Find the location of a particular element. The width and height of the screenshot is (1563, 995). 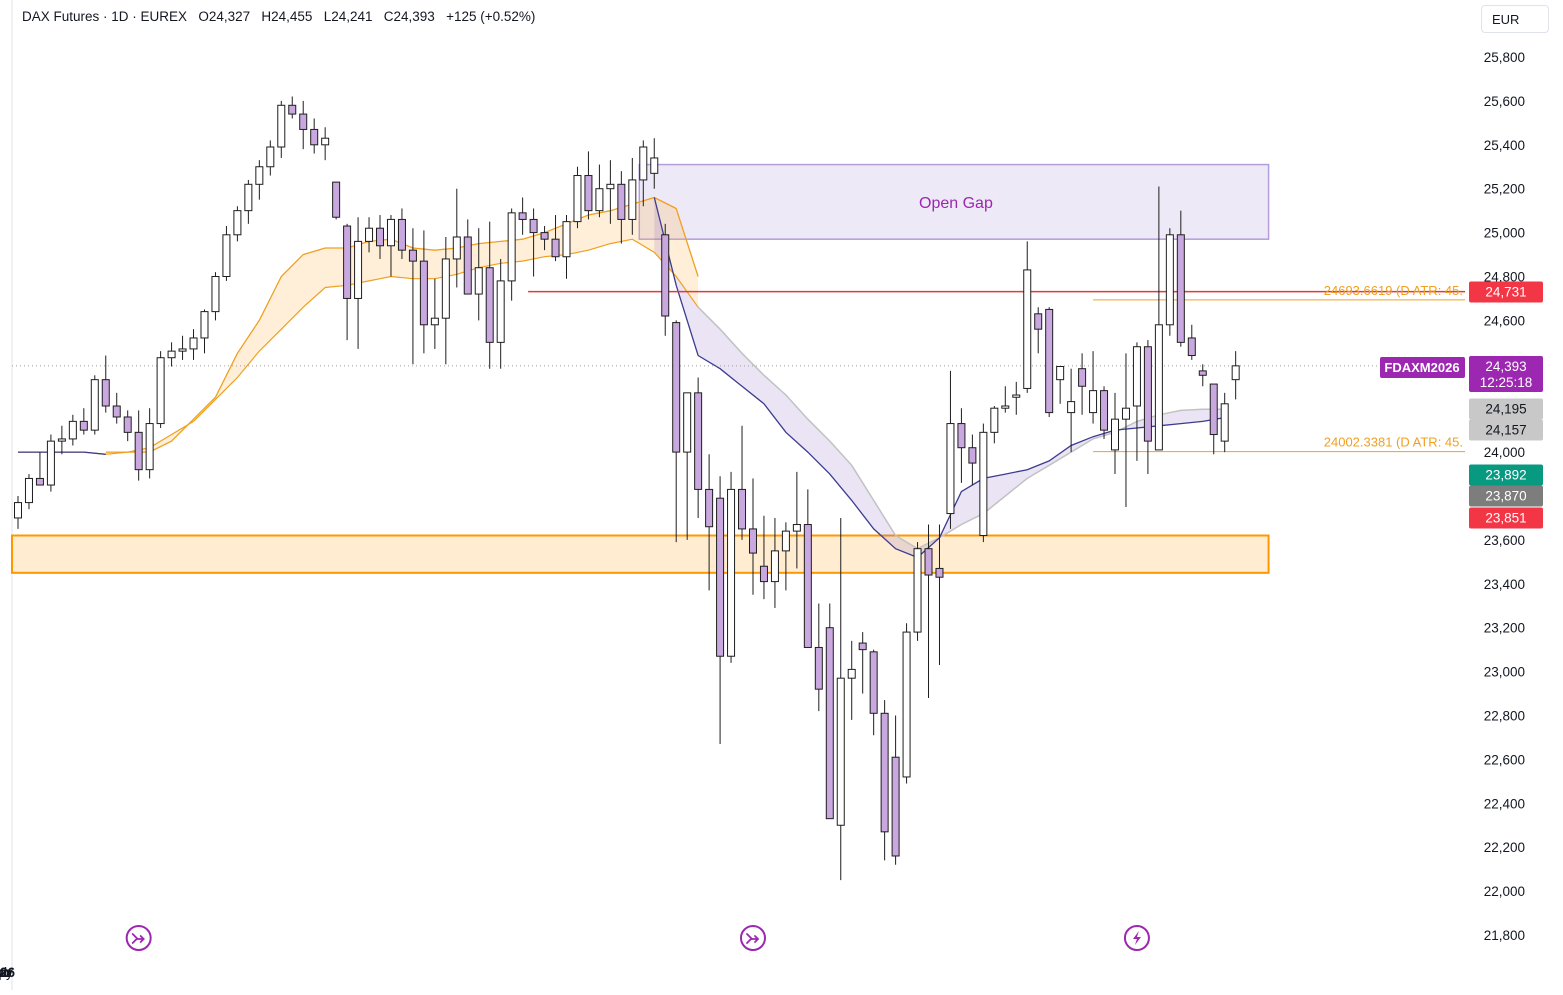

change-value: +125 (+0.52%) is located at coordinates (491, 16).